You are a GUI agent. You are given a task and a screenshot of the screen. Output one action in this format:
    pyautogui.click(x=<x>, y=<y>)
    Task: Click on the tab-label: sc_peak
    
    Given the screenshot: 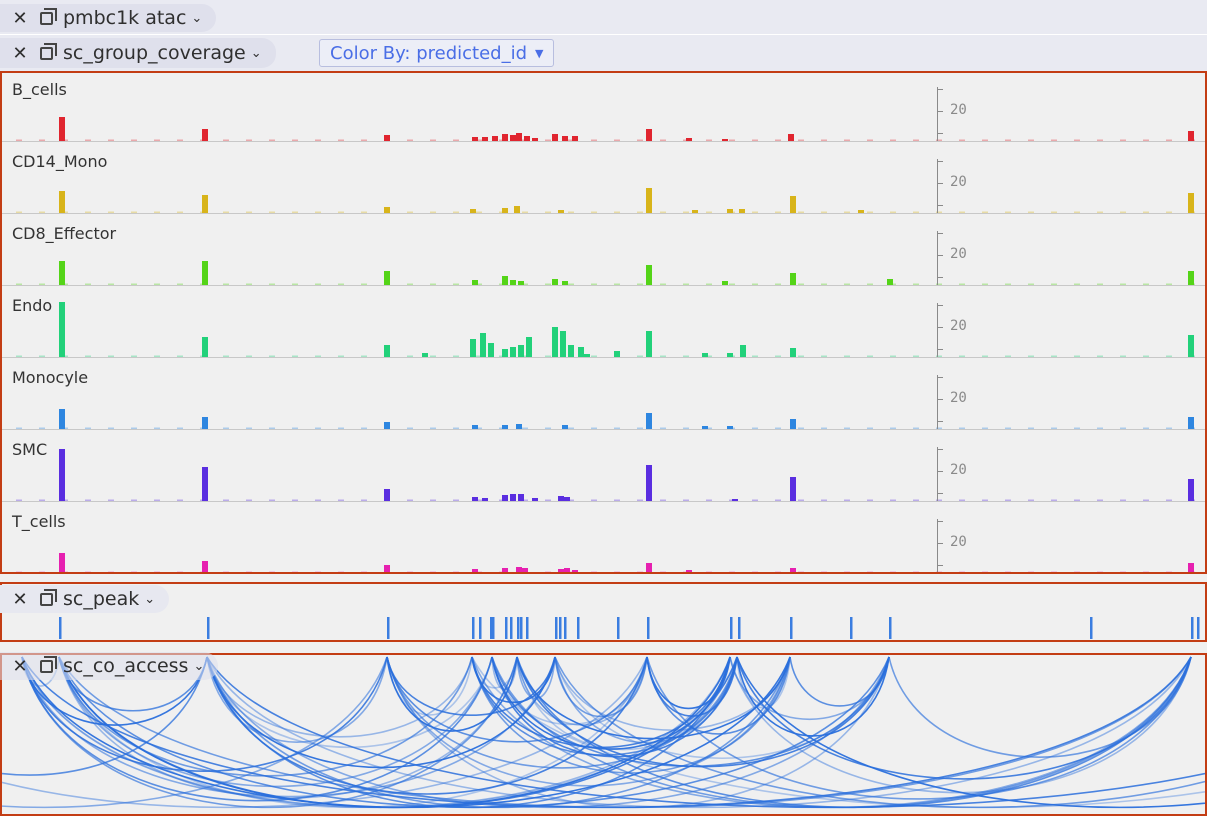 What is the action you would take?
    pyautogui.click(x=101, y=599)
    